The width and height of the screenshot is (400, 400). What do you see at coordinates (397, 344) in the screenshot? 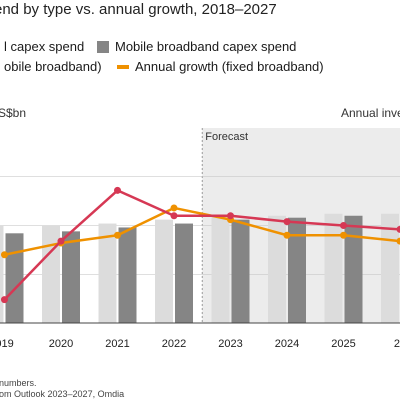
I see `x-tick-label: 20` at bounding box center [397, 344].